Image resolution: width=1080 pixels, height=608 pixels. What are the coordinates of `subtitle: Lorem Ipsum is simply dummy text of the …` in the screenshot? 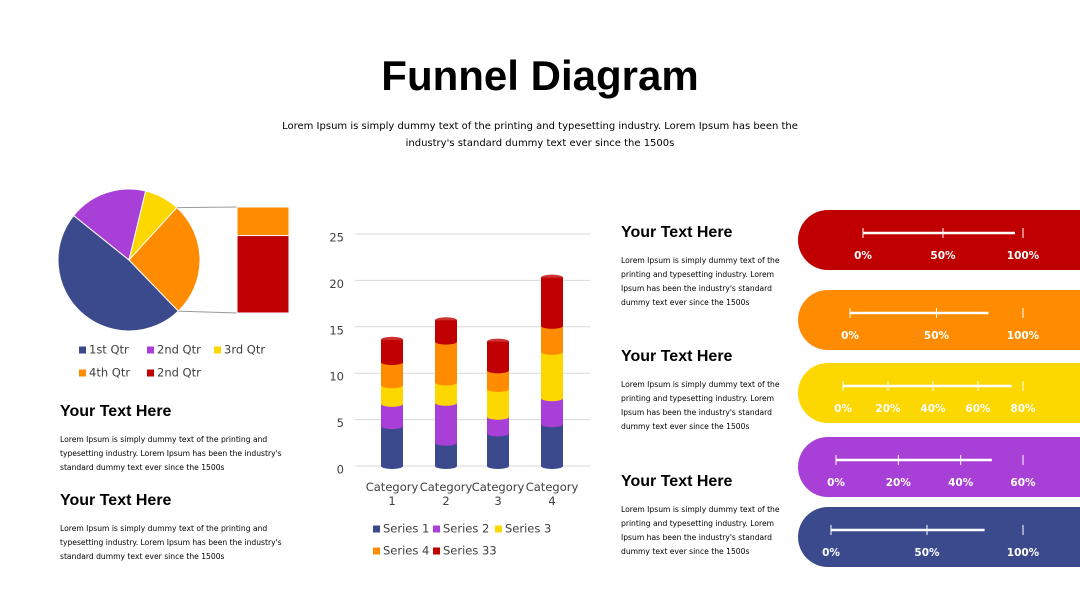 It's located at (540, 135).